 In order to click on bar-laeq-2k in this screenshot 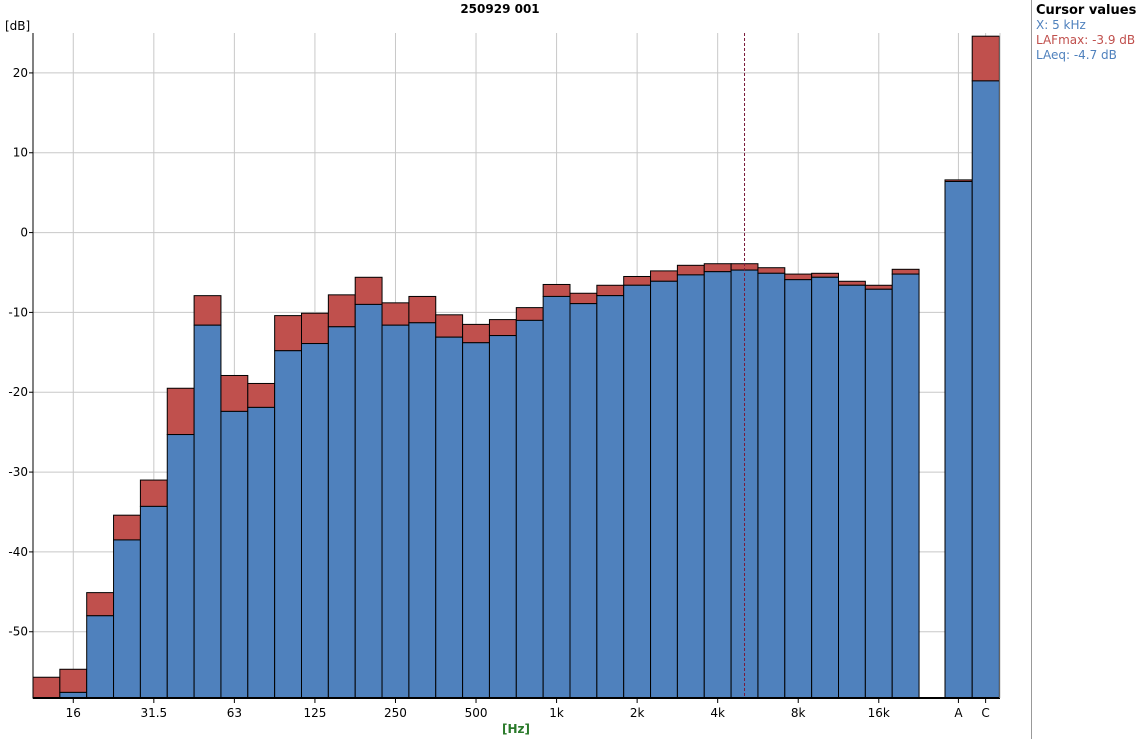, I will do `click(637, 491)`.